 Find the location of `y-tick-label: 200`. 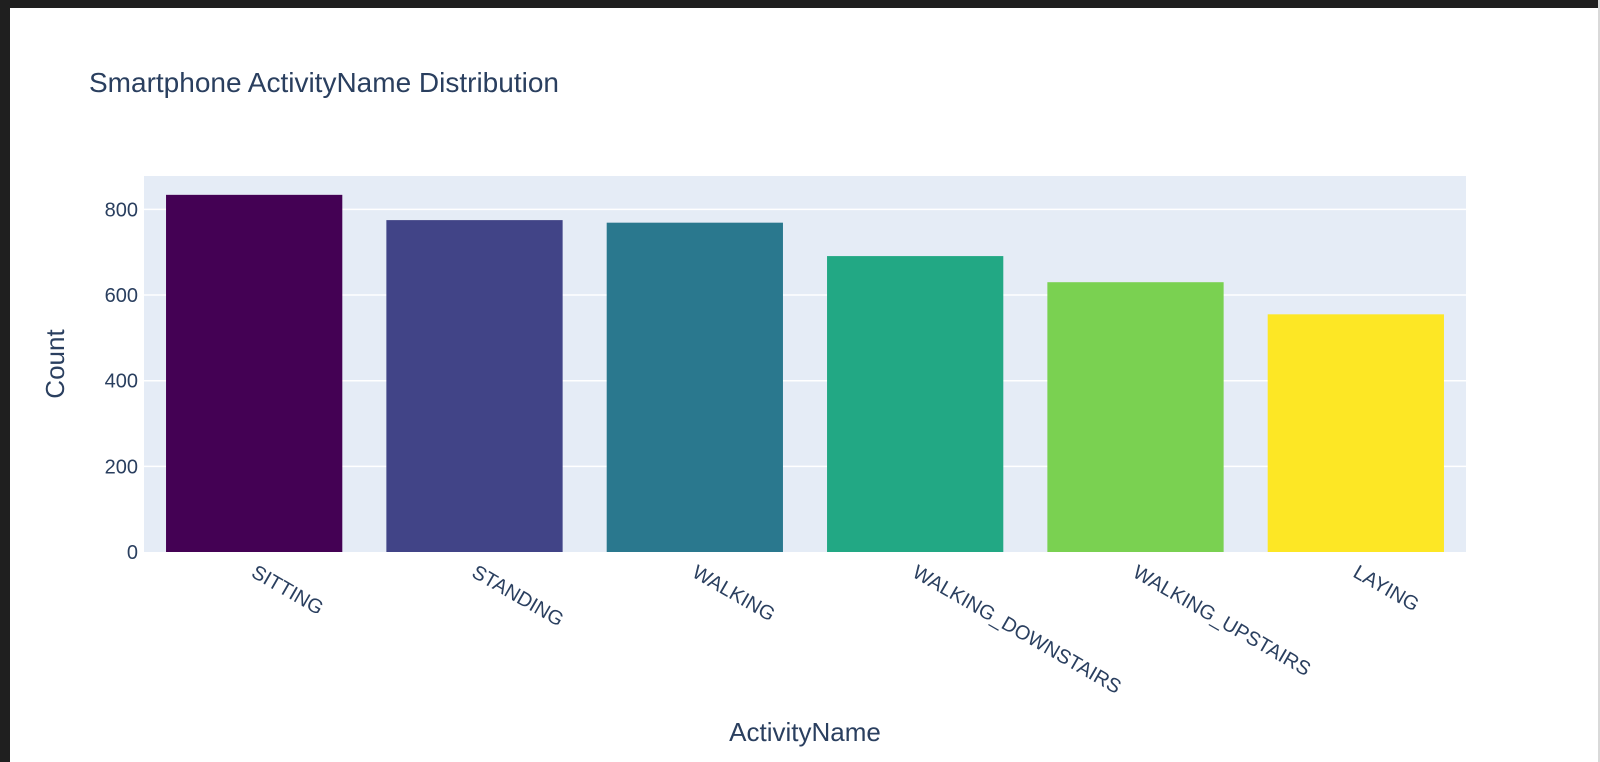

y-tick-label: 200 is located at coordinates (121, 467).